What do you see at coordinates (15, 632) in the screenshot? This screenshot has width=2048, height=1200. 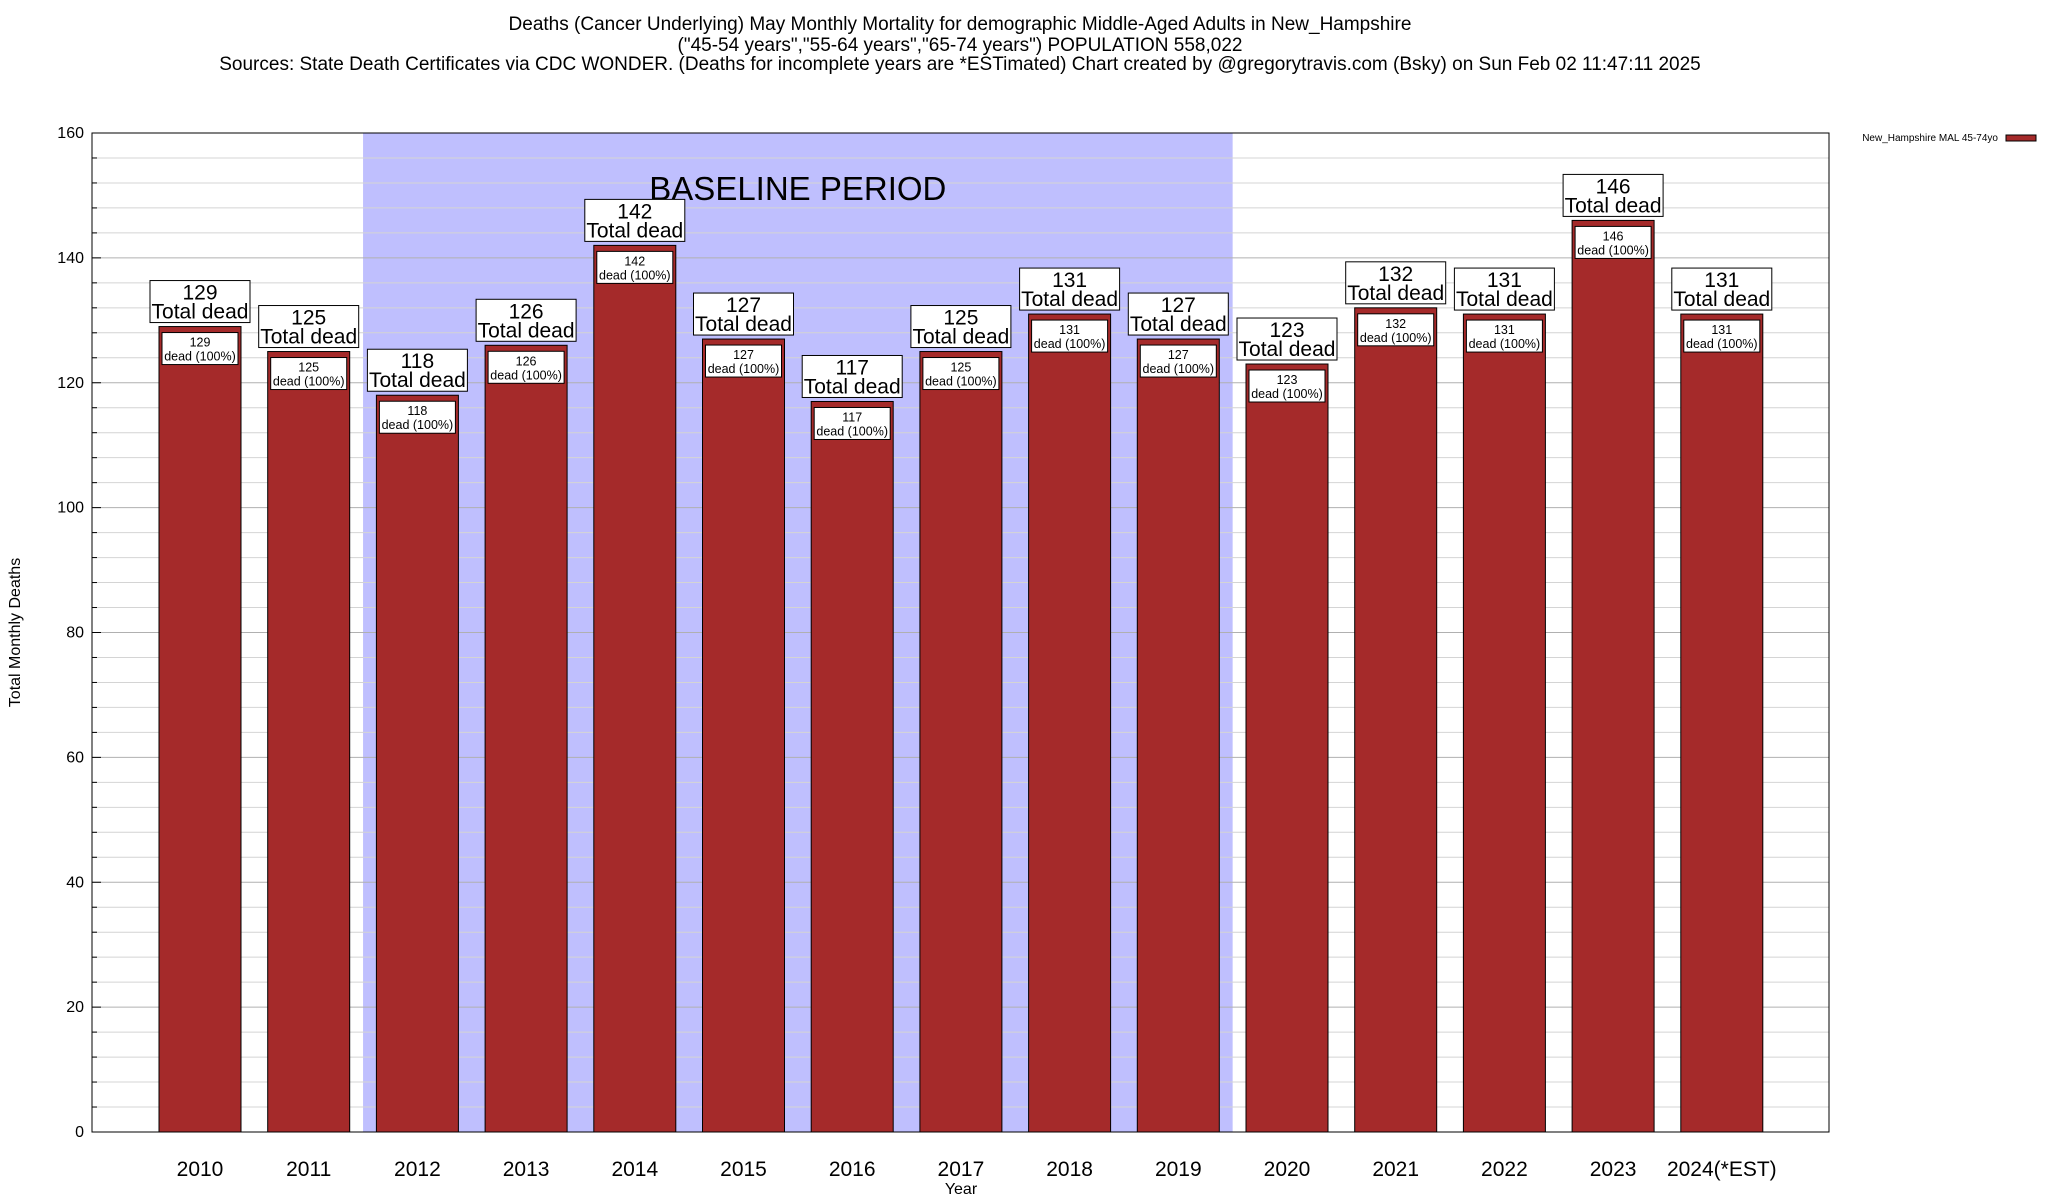 I see `y-axis-title: Total Monthly Deaths` at bounding box center [15, 632].